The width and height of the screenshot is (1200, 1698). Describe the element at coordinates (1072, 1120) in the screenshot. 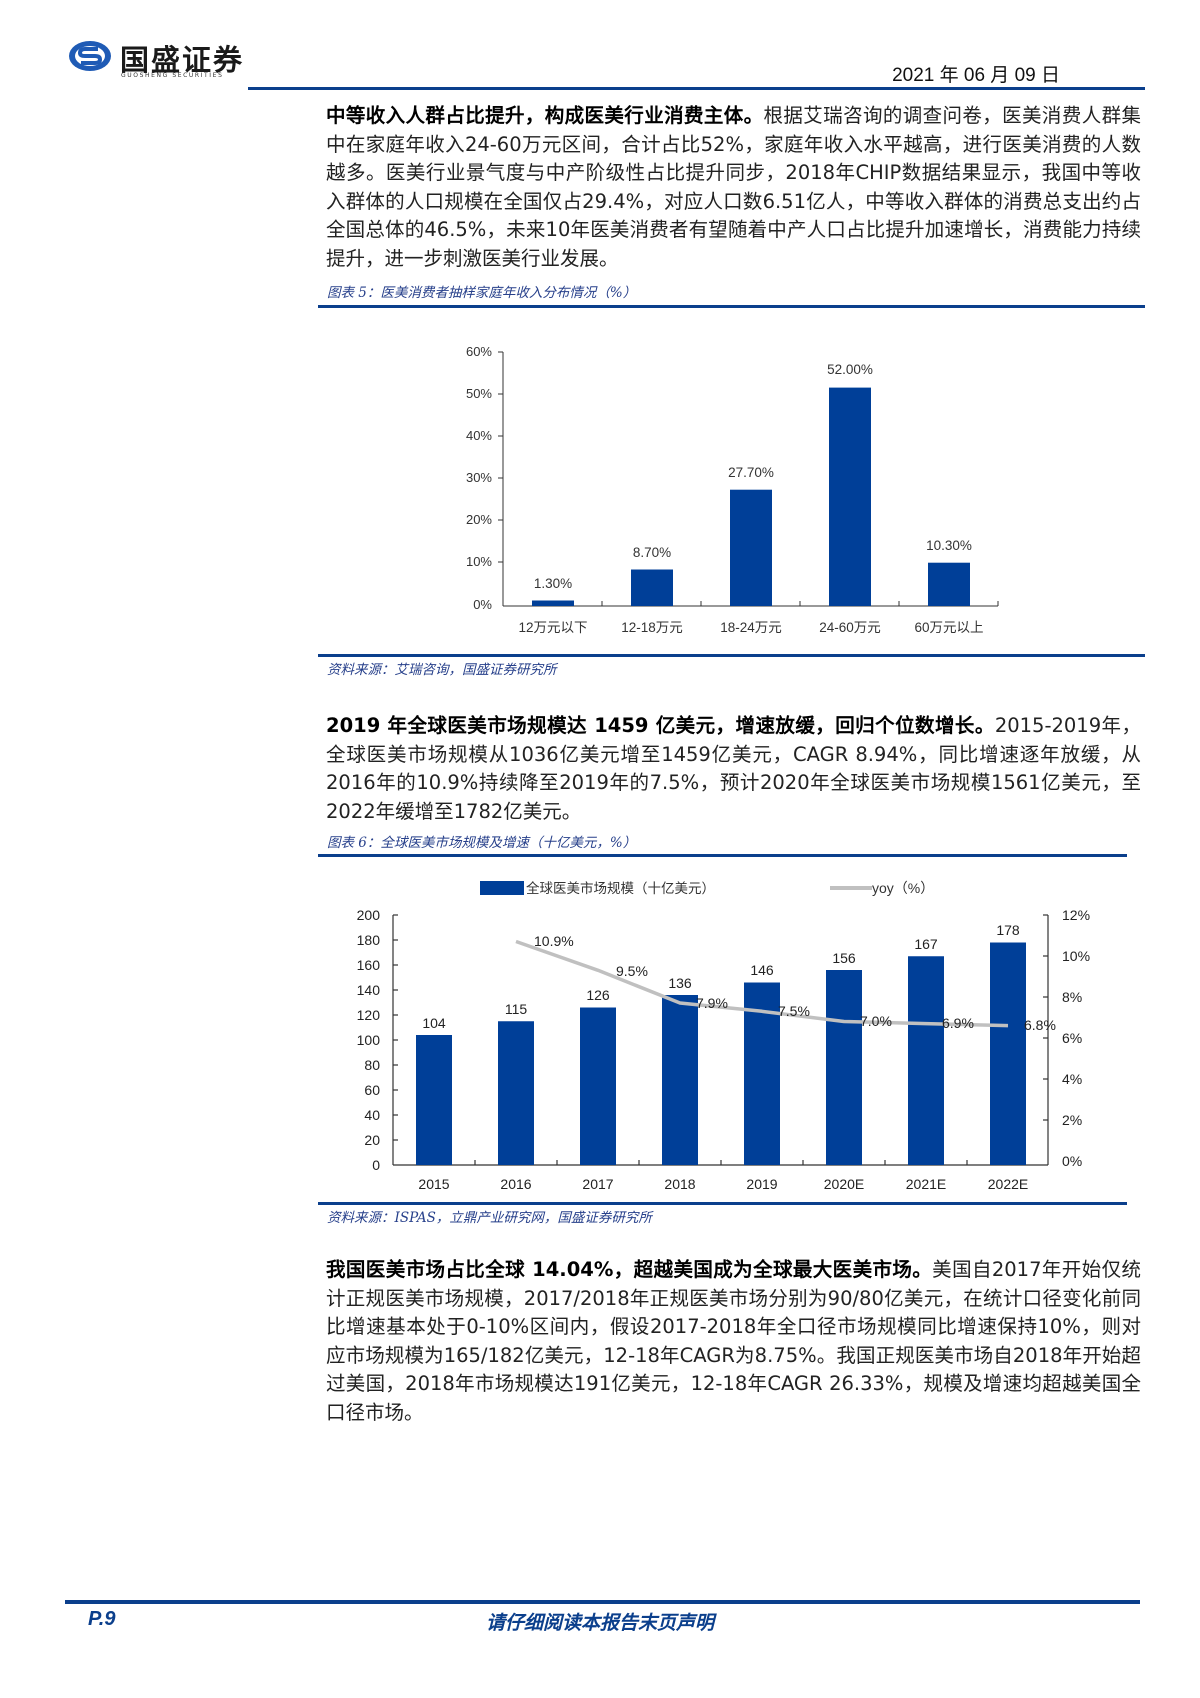

I see `svg-text: 2%` at that location.